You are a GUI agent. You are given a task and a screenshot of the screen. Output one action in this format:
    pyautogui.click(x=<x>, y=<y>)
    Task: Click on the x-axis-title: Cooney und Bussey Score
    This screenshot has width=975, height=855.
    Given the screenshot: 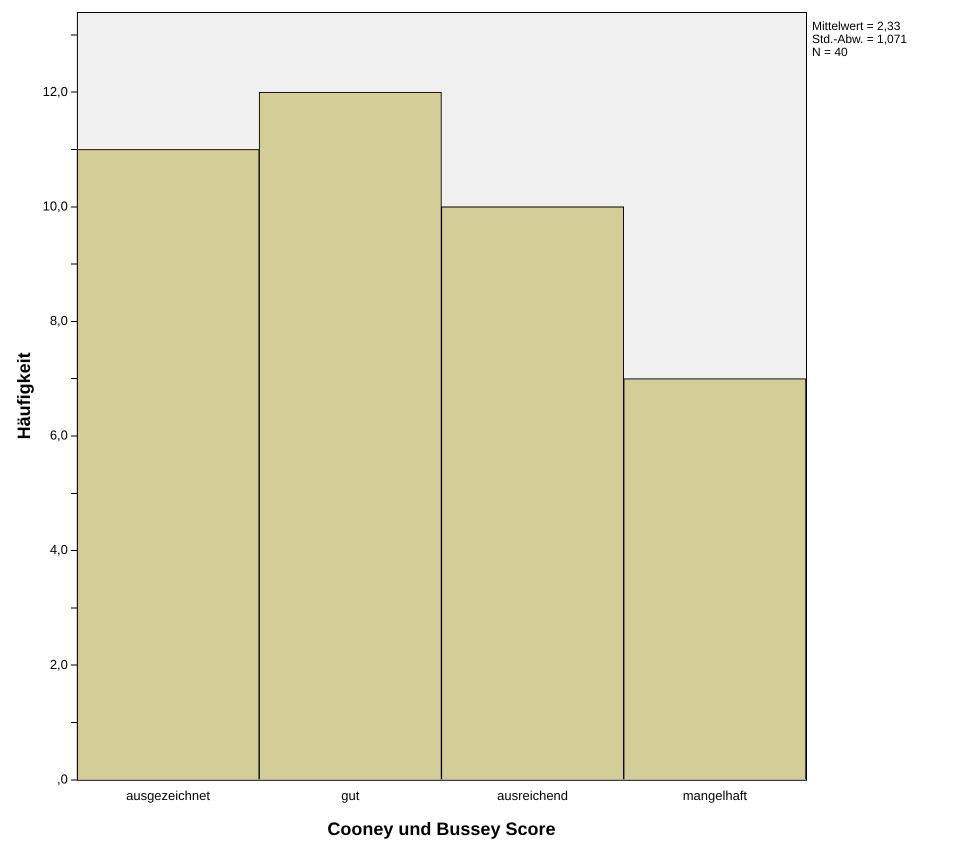 What is the action you would take?
    pyautogui.click(x=441, y=829)
    